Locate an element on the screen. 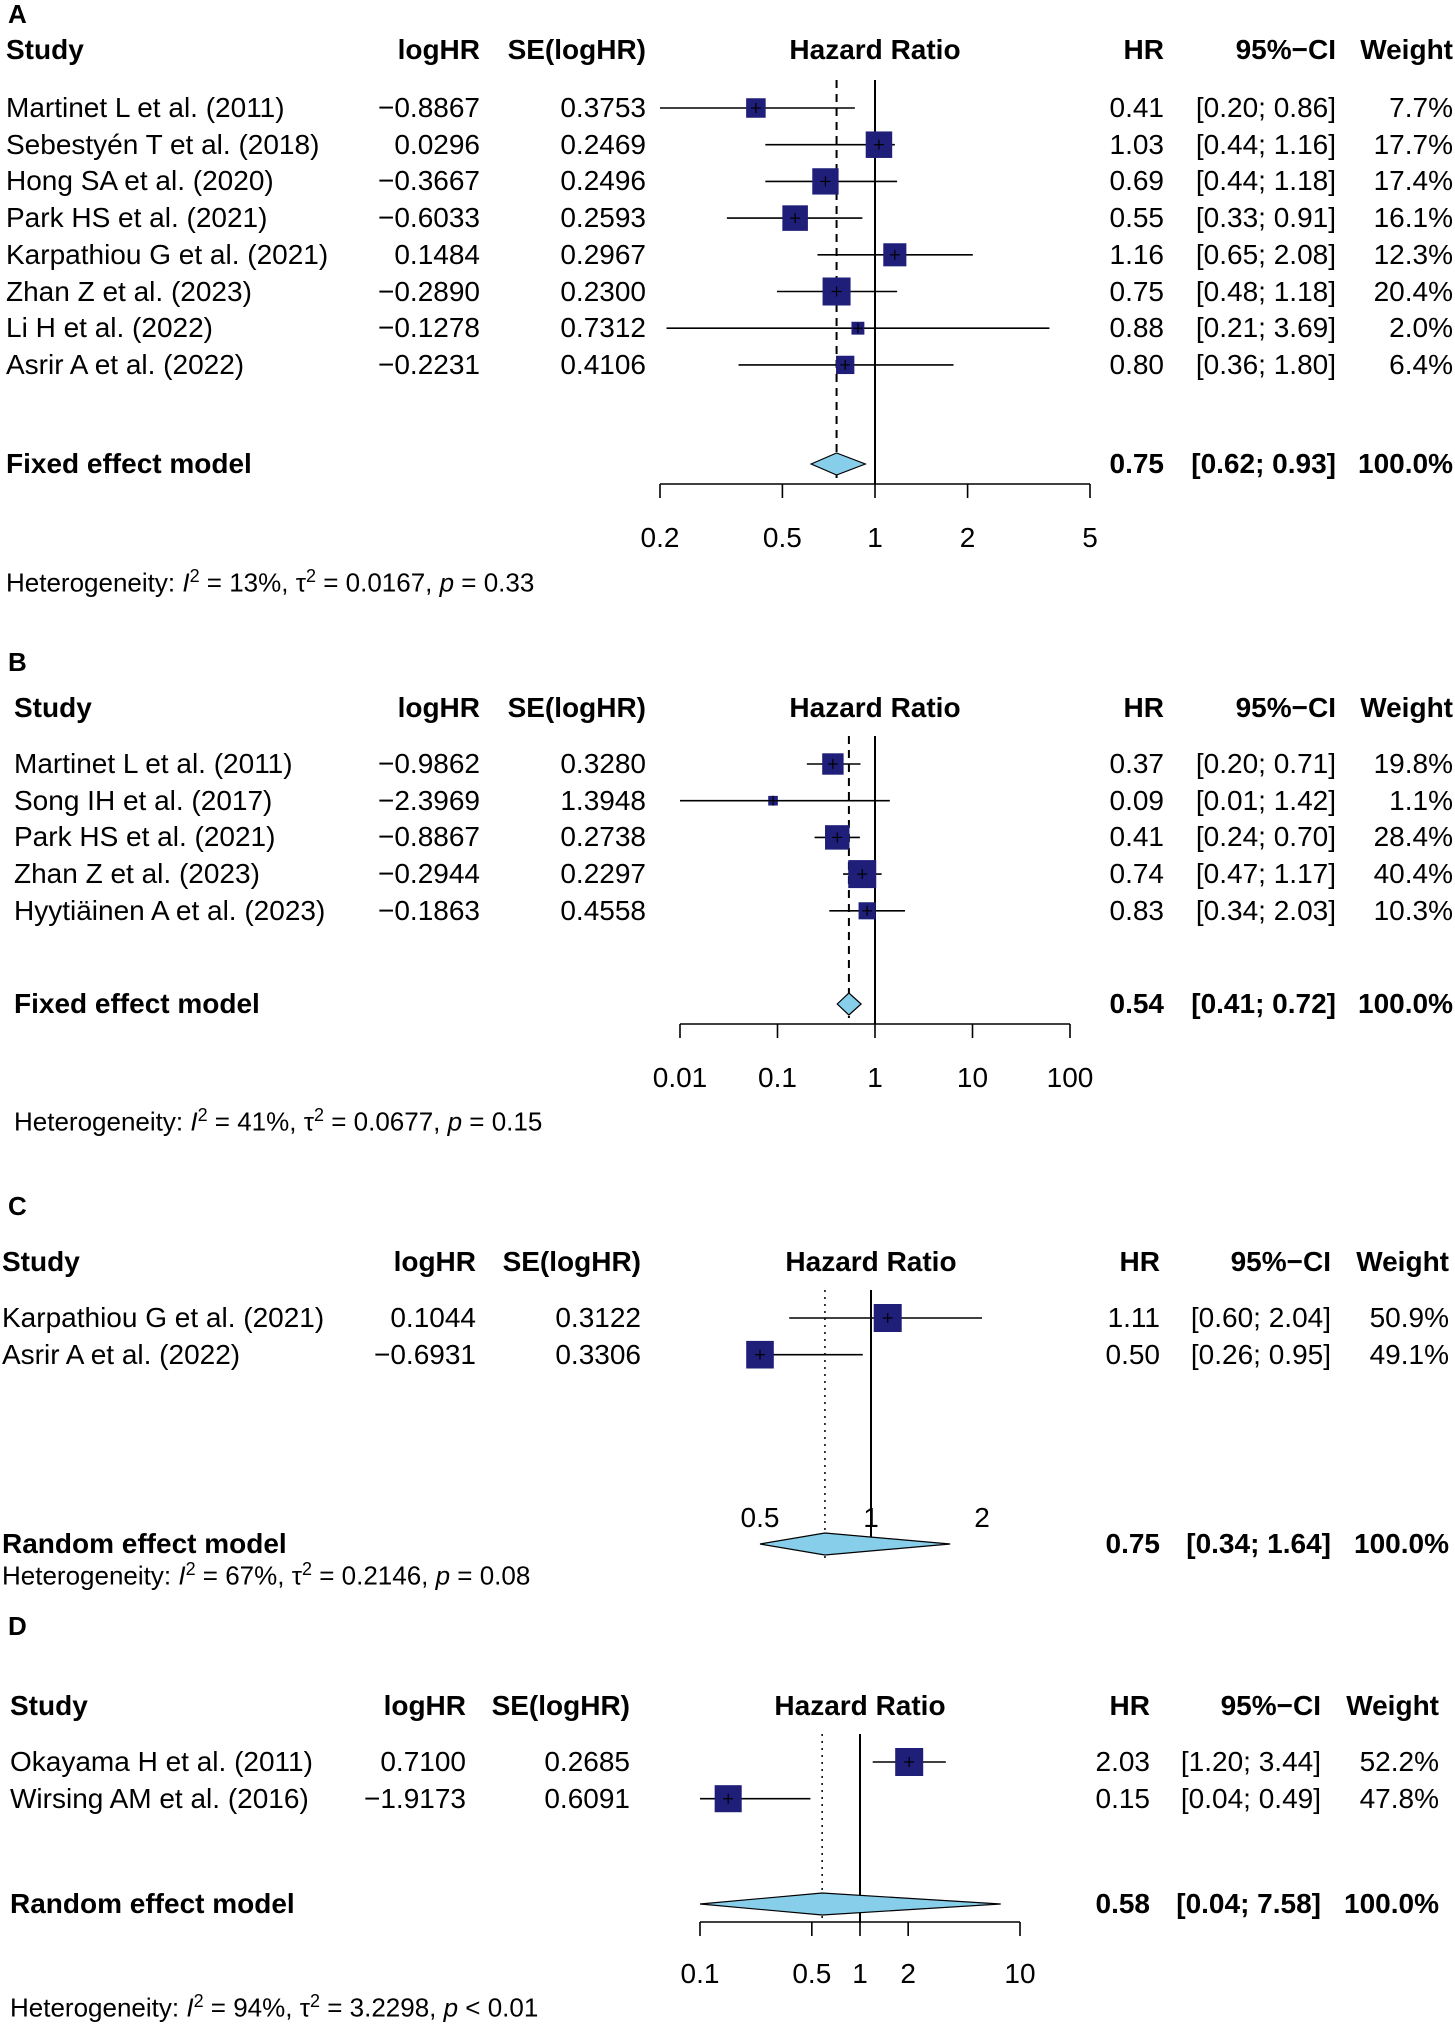 The width and height of the screenshot is (1455, 2026). x-tick-label: 0.1 is located at coordinates (777, 1077).